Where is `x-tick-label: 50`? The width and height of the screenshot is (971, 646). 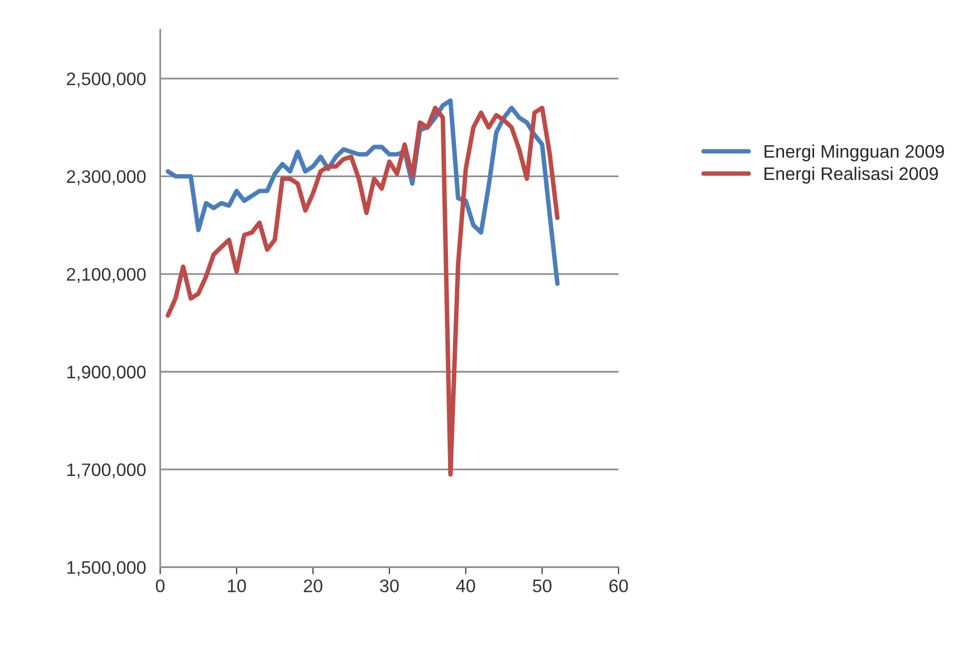
x-tick-label: 50 is located at coordinates (542, 585).